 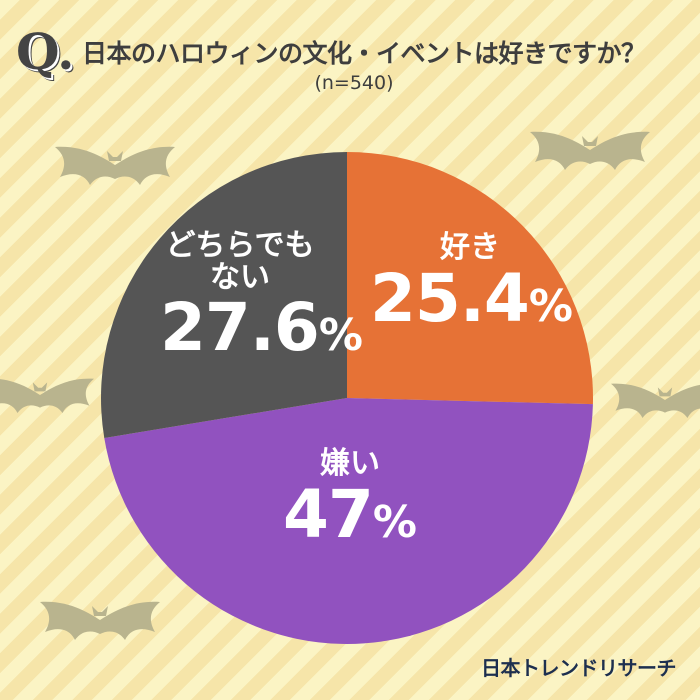 I want to click on label-dislike-unit: %, so click(x=394, y=522).